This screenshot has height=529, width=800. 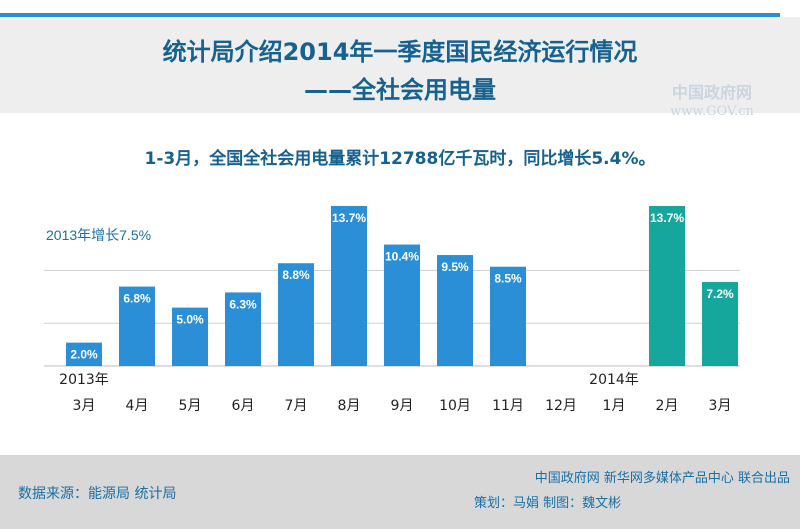 I want to click on data-label: 7.2%, so click(x=720, y=294).